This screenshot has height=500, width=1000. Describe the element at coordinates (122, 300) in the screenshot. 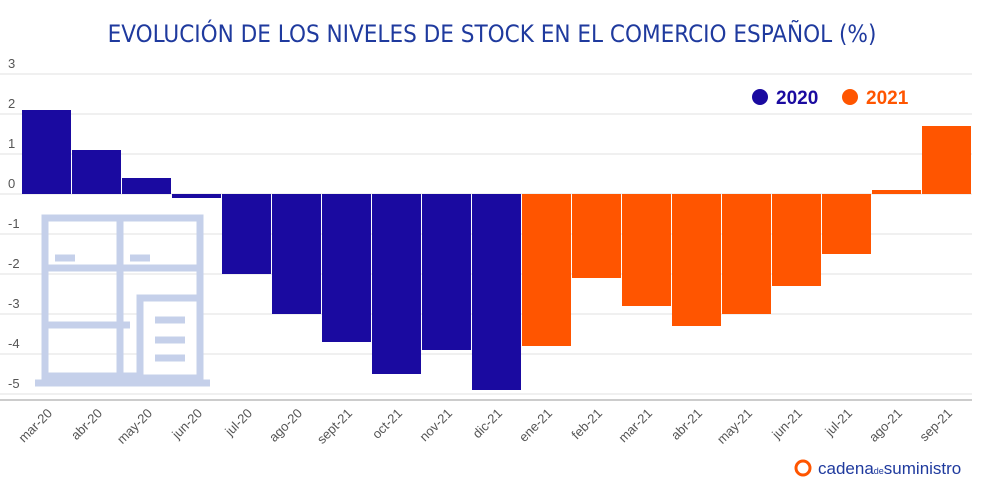

I see `decorative-icon` at that location.